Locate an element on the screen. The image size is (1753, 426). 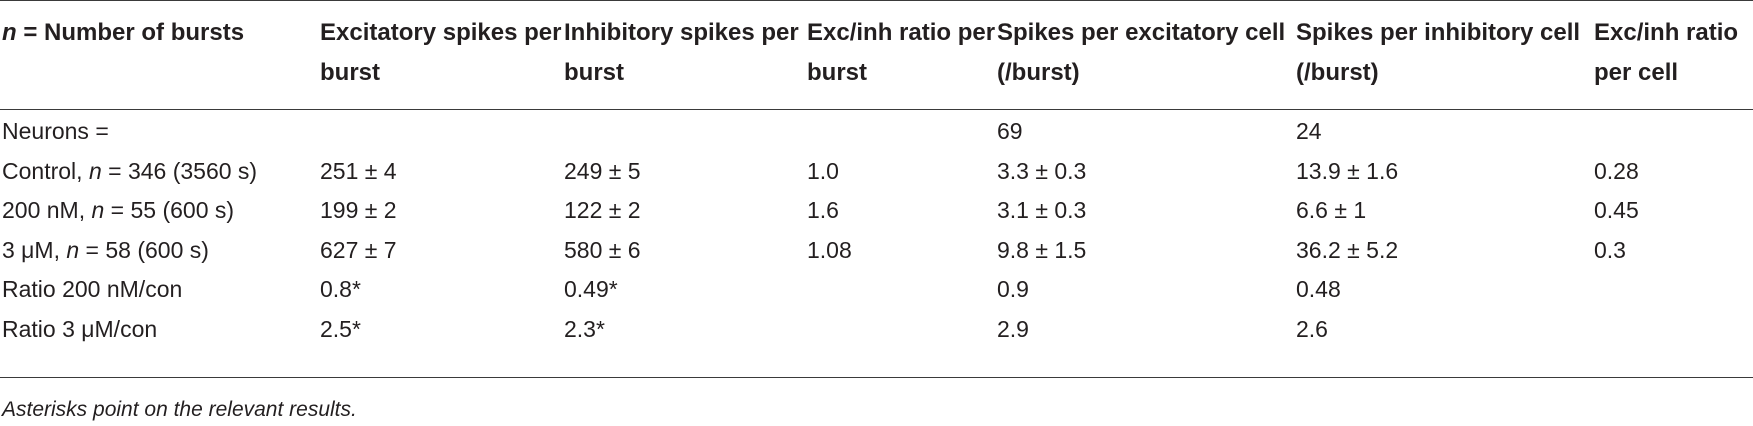
row-label-count: = 55 (600 s) is located at coordinates (169, 210).